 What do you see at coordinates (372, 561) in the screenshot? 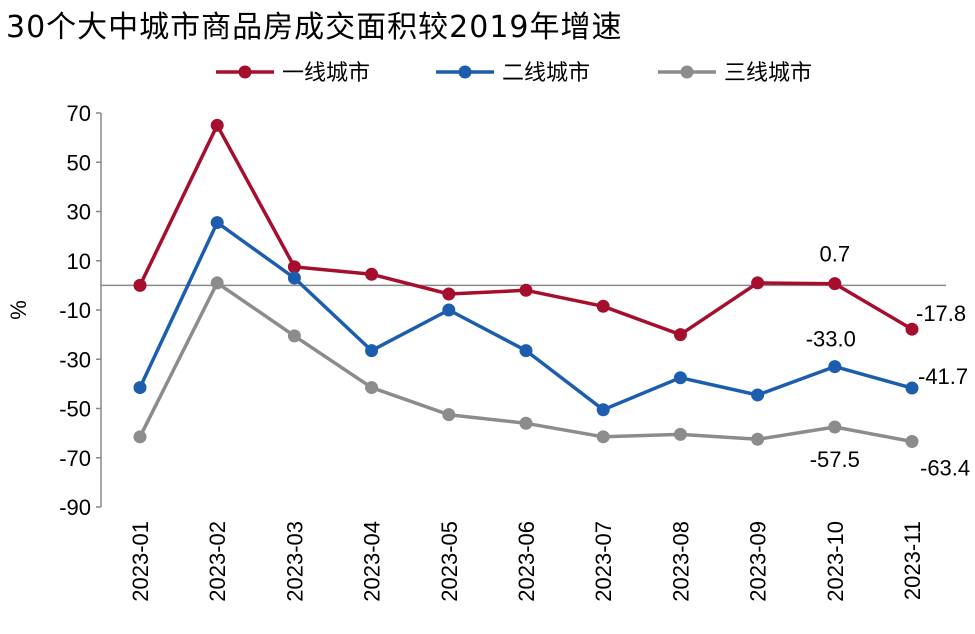
I see `x-tick-label: 2023-04` at bounding box center [372, 561].